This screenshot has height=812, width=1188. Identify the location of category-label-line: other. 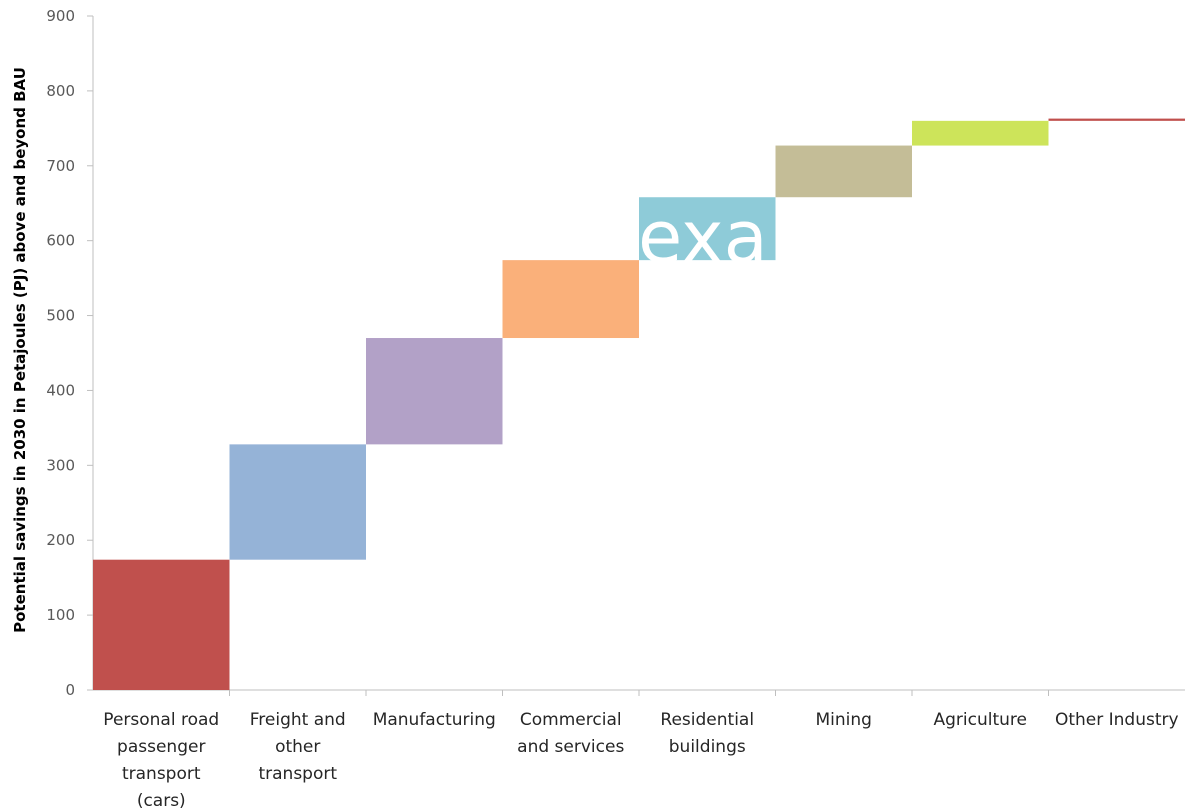
(297, 747).